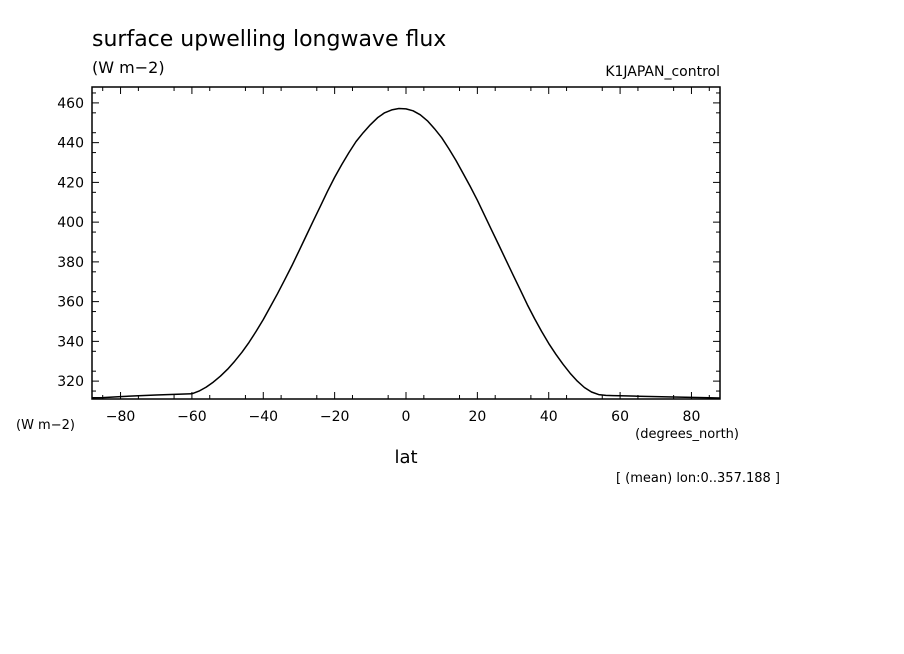  Describe the element at coordinates (192, 417) in the screenshot. I see `x-tick-label: −60` at that location.